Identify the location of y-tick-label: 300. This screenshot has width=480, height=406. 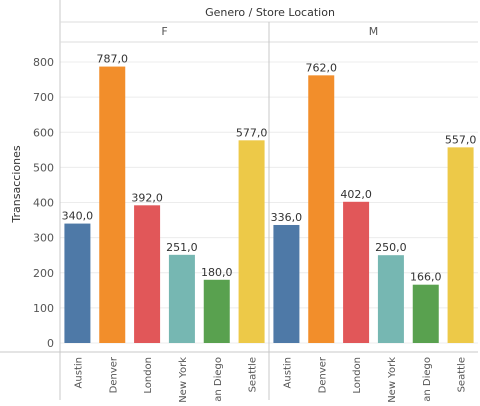
(43, 238).